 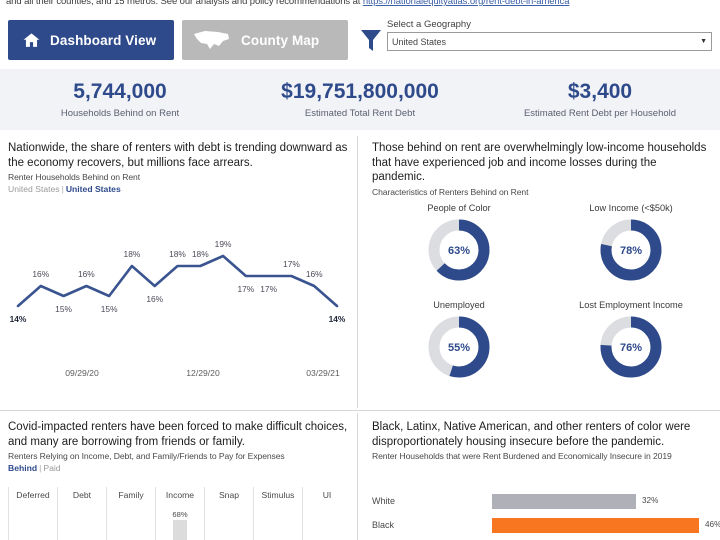 I want to click on note-link-1: https://nationalequityatlas.org/, so click(x=424, y=3).